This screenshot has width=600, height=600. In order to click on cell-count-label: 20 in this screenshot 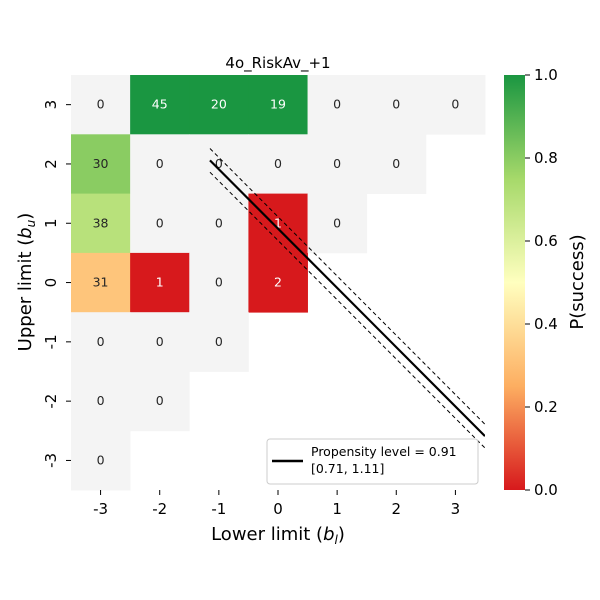, I will do `click(219, 104)`.